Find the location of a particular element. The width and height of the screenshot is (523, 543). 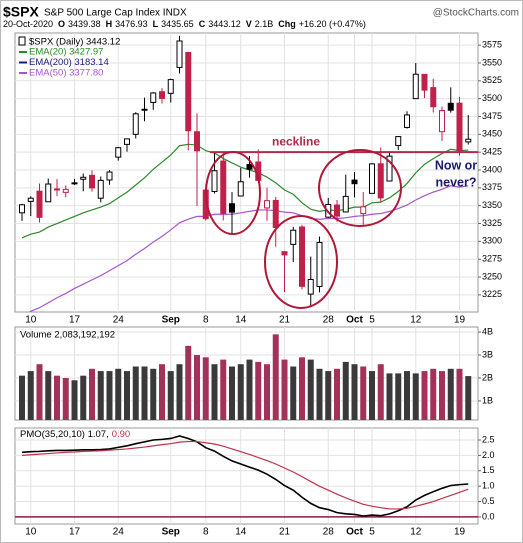

quote-label: H is located at coordinates (109, 24).